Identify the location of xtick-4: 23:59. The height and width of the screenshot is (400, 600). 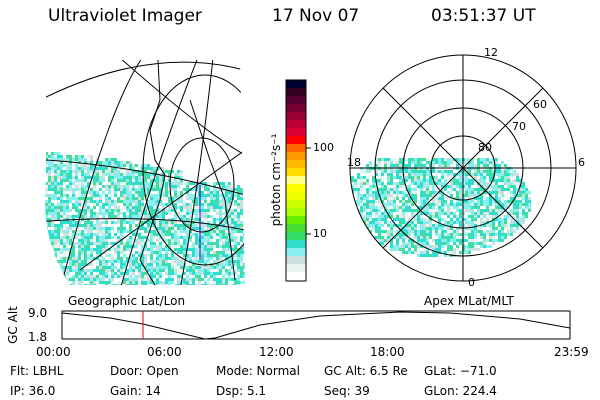
(571, 352).